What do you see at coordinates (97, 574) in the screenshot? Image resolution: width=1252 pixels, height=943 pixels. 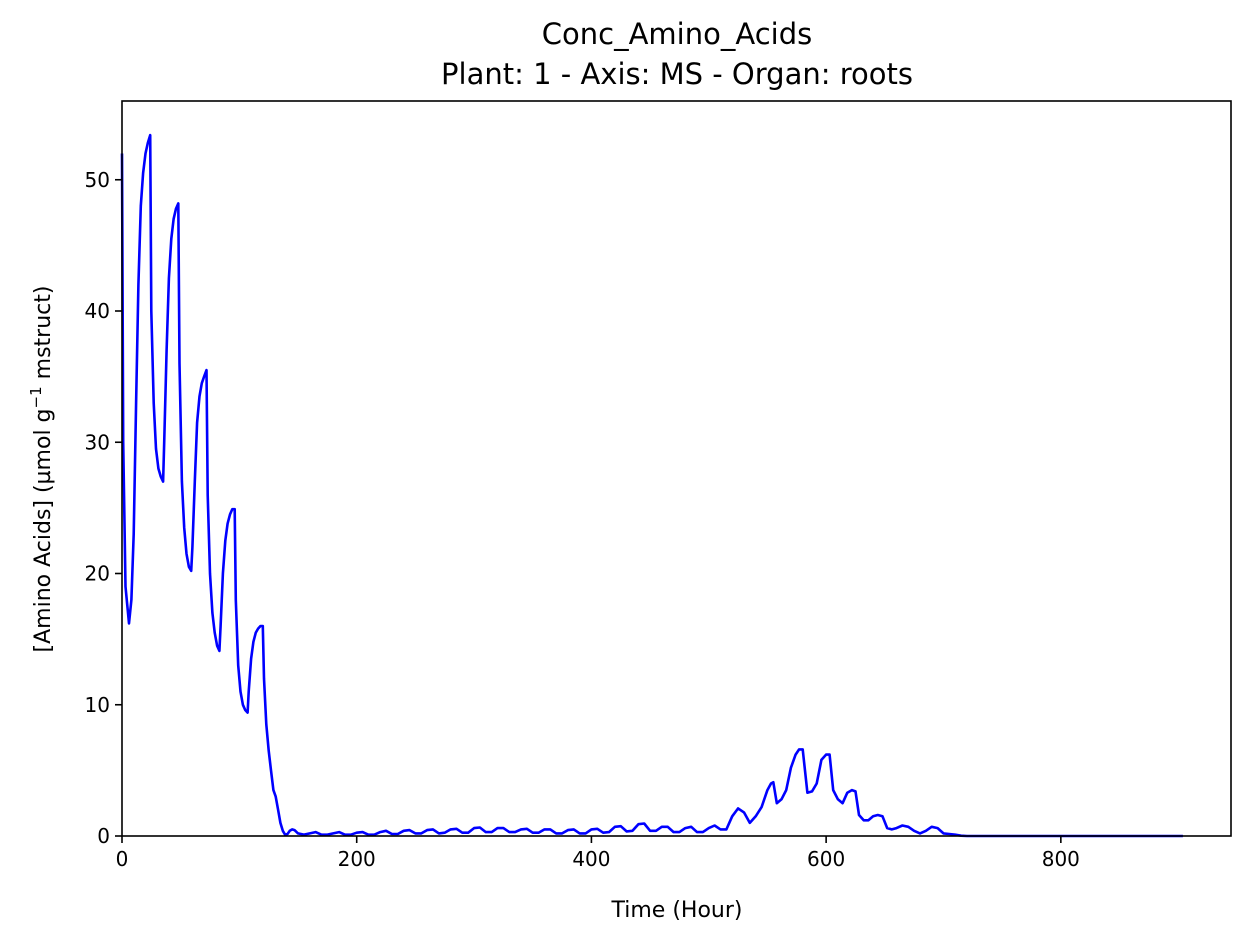 I see `y-tick-label: 20` at bounding box center [97, 574].